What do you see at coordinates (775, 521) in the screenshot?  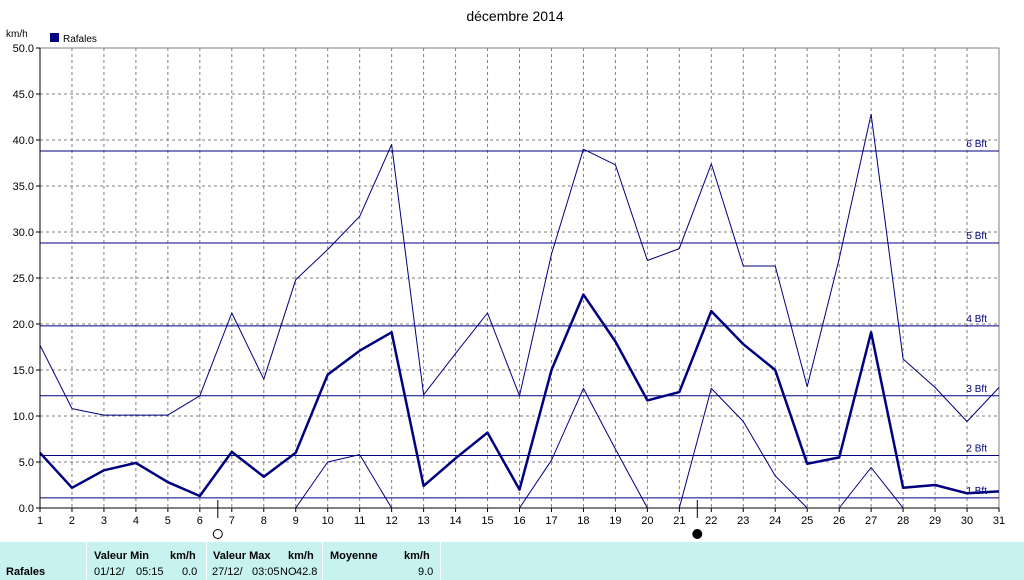 I see `x-tick-label: 24` at bounding box center [775, 521].